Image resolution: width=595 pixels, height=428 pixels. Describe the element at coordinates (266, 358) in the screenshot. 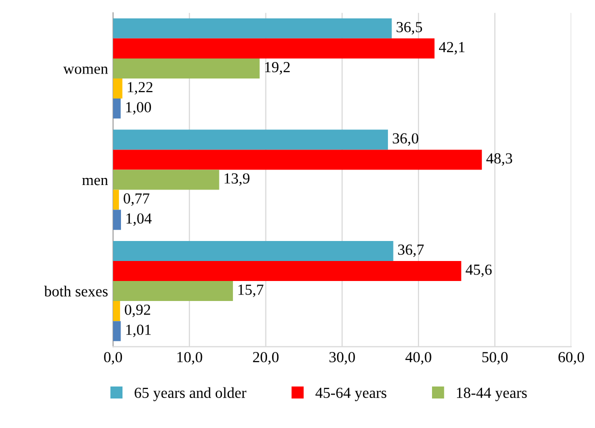

I see `x-tick-label: 20,0` at that location.